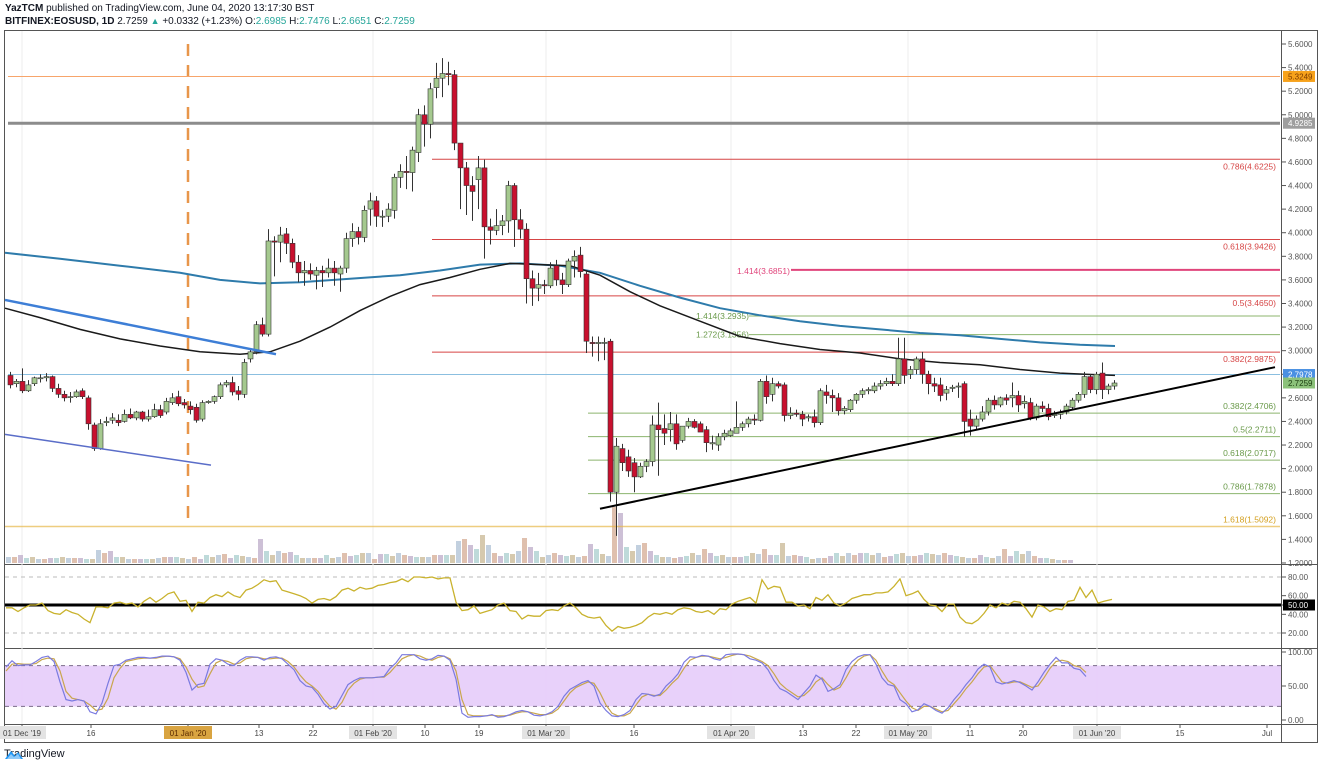 The height and width of the screenshot is (768, 1323). What do you see at coordinates (1249, 246) in the screenshot?
I see `fib-level-label: 0.618(3.9426)` at bounding box center [1249, 246].